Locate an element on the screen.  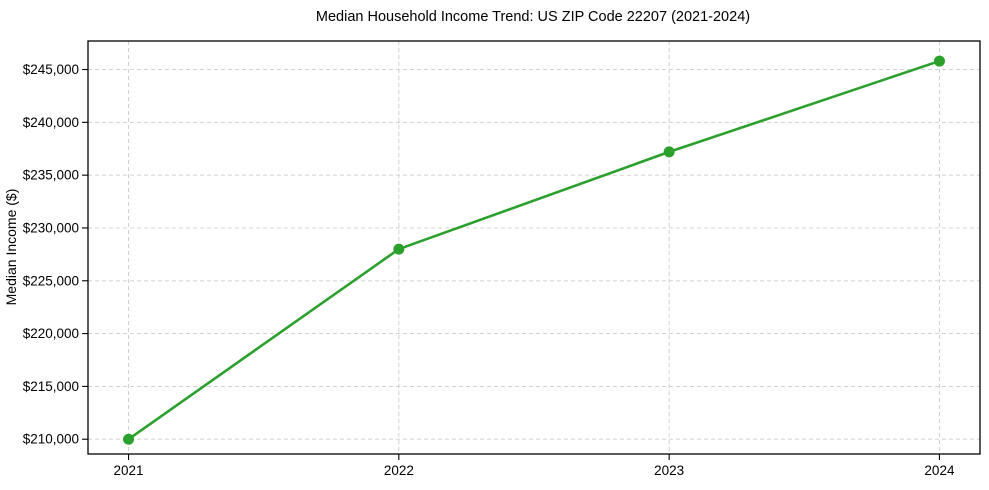
x-tick-label: 2022 is located at coordinates (399, 470).